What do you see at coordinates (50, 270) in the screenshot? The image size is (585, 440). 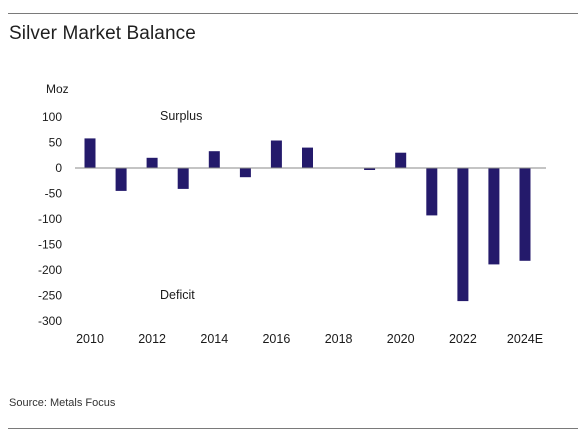 I see `y-tick-label: -200` at bounding box center [50, 270].